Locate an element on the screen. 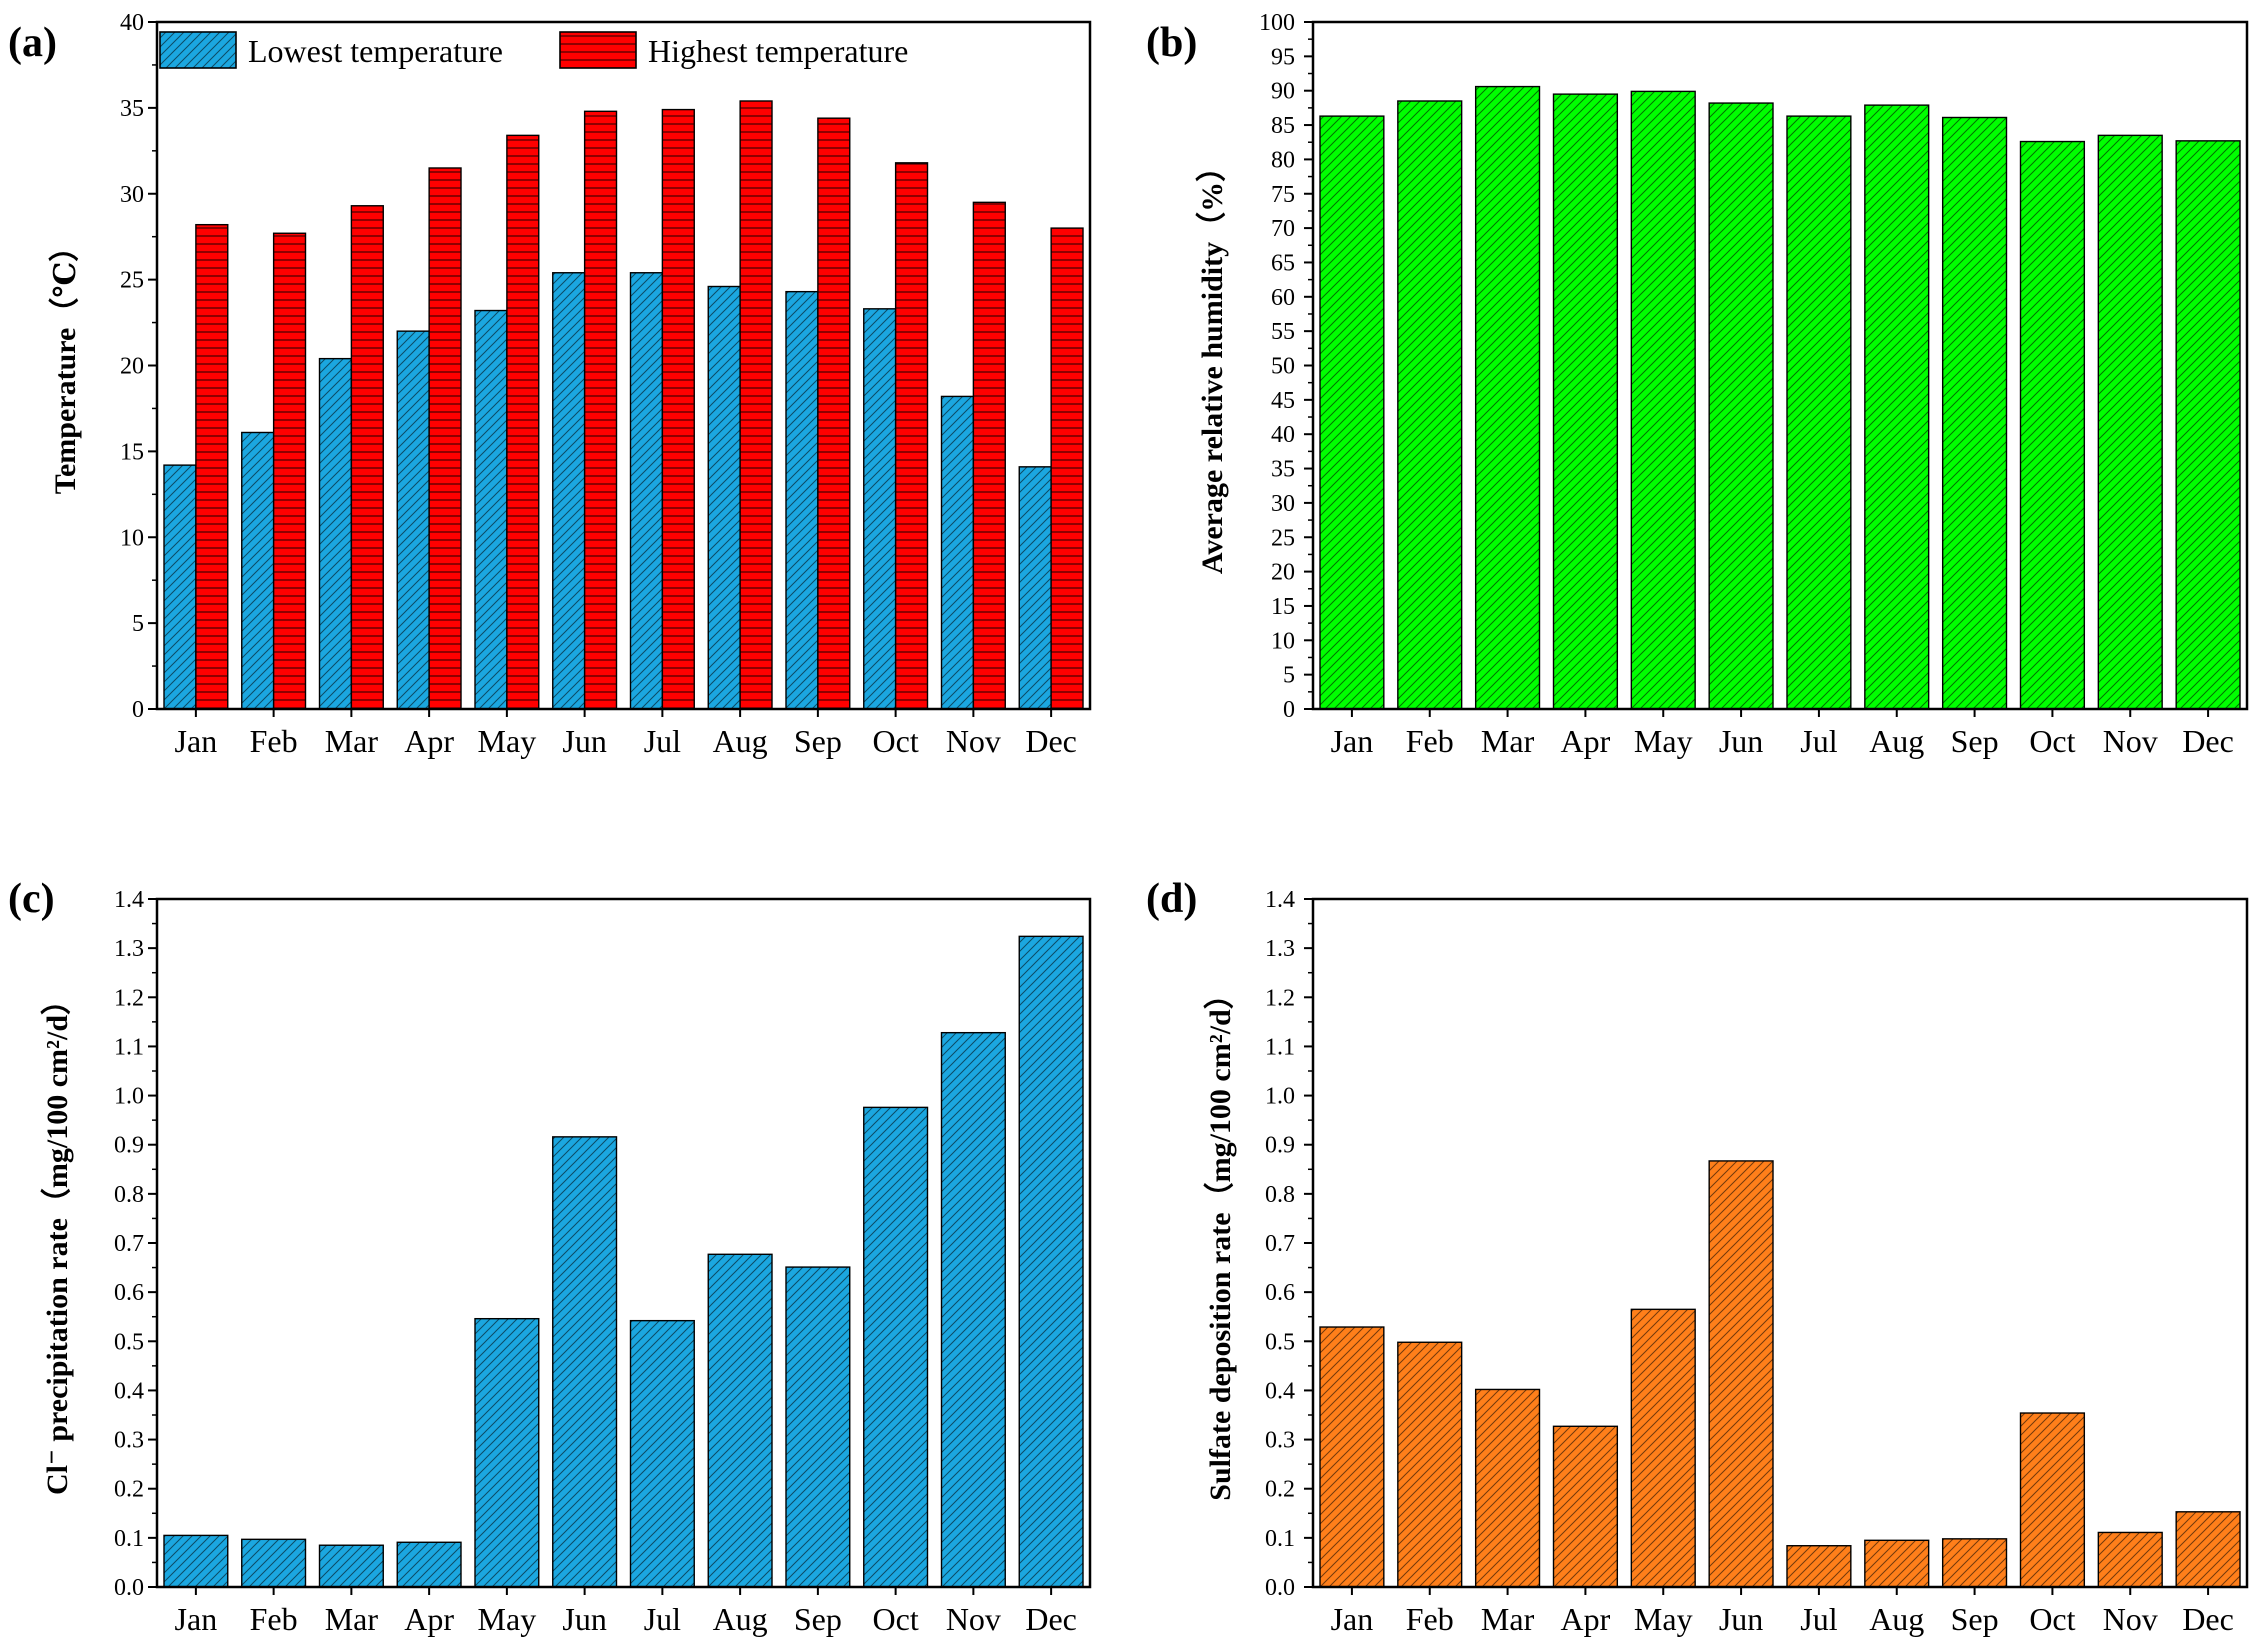 The image size is (2267, 1648). bar-a-lowest-temperature-jun is located at coordinates (569, 491).